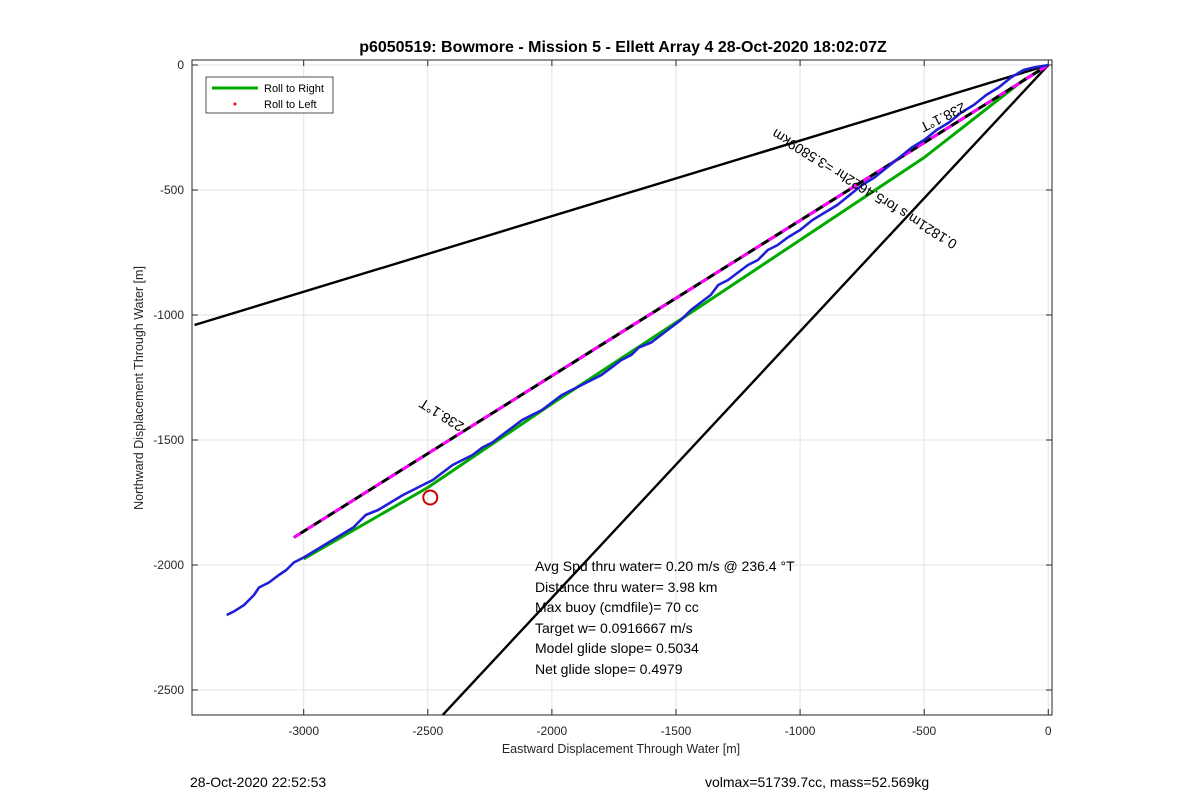  What do you see at coordinates (552, 731) in the screenshot?
I see `x-tick-label: -2000` at bounding box center [552, 731].